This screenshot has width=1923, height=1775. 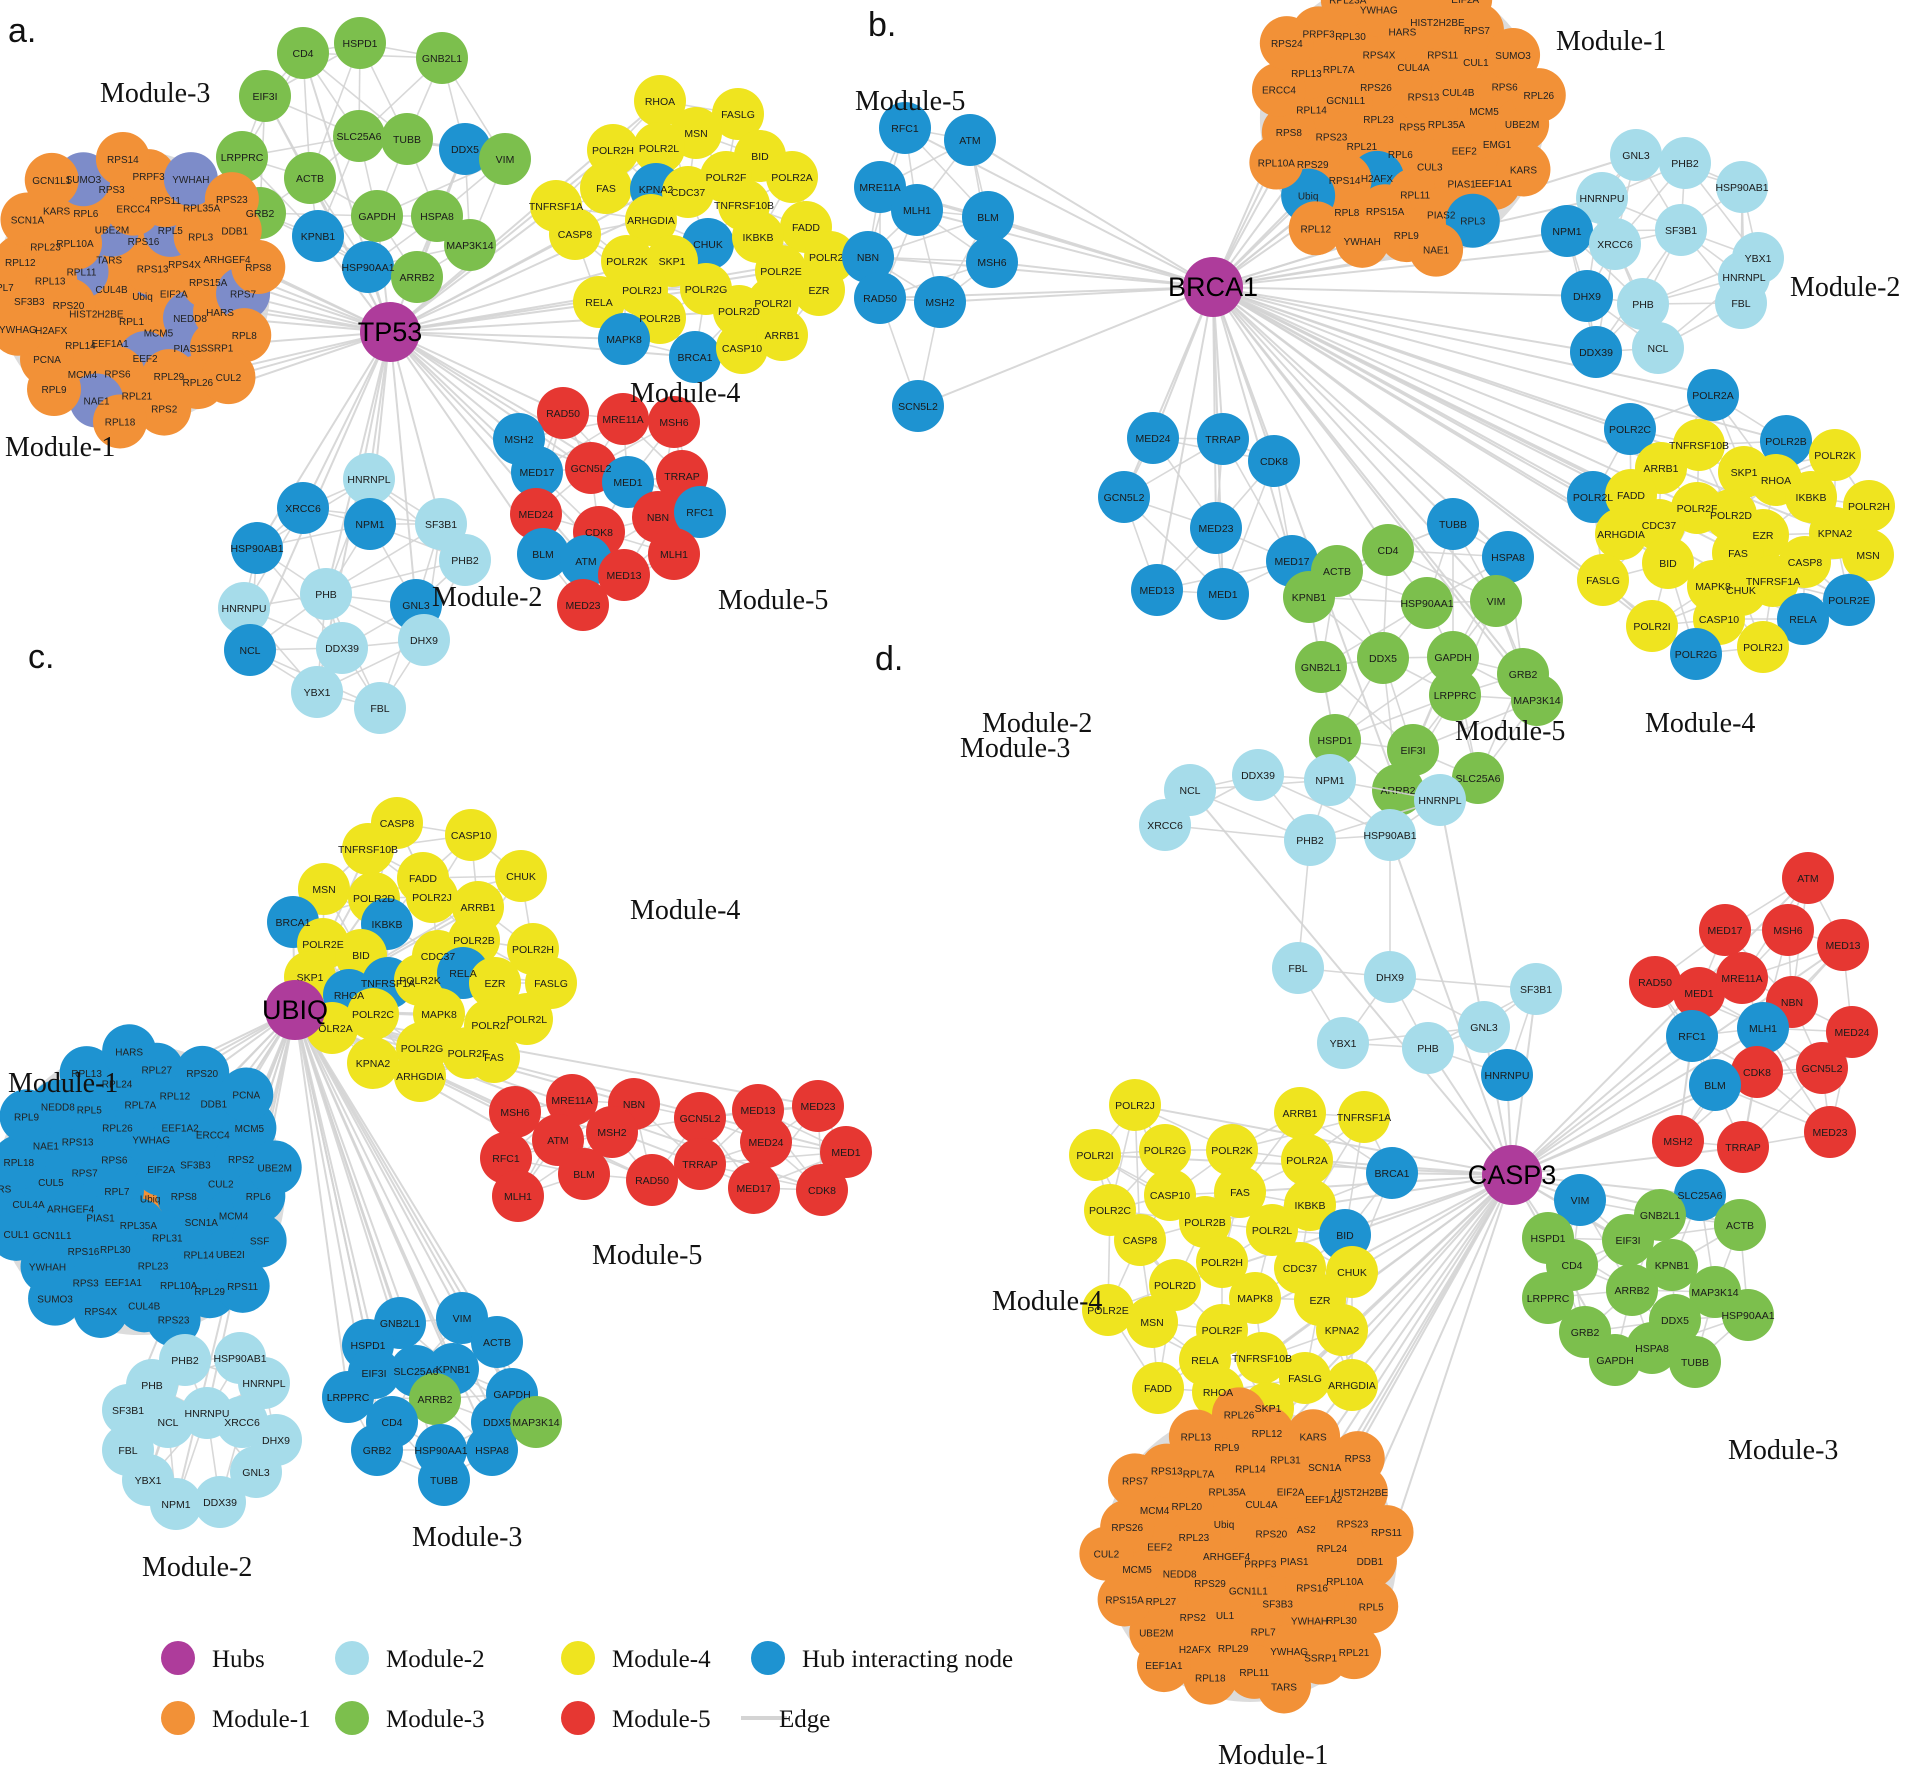 I want to click on node-GNB2L1, so click(x=442, y=58).